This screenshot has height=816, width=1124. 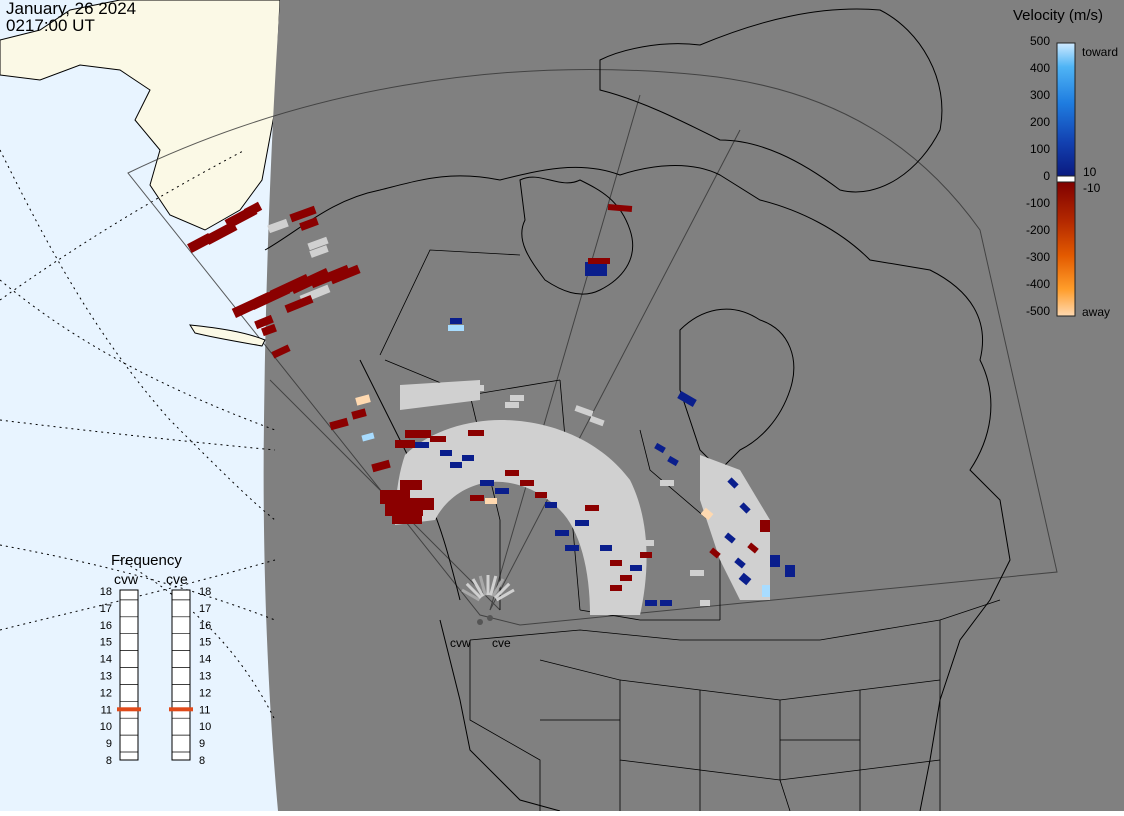 What do you see at coordinates (1066, 179) in the screenshot?
I see `colorbar-zero` at bounding box center [1066, 179].